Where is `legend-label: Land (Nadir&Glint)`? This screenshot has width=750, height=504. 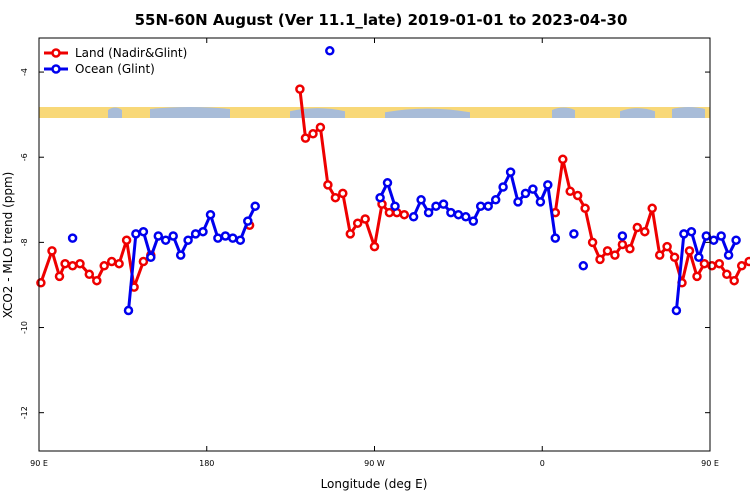
legend-label: Land (Nadir&Glint) is located at coordinates (131, 53).